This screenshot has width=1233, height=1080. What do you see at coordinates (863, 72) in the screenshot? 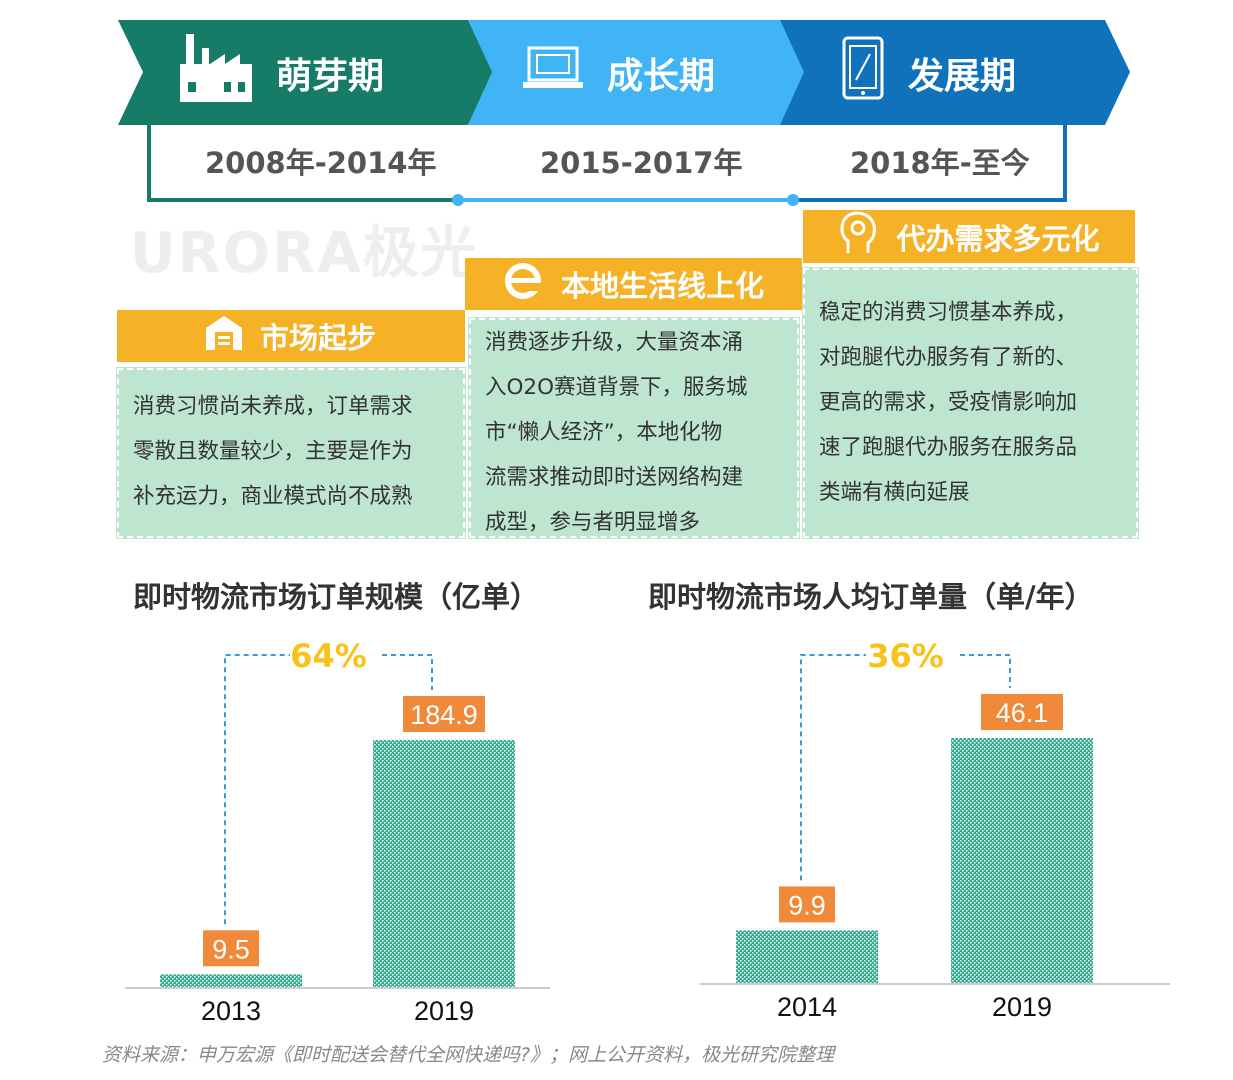
I see `smartphone-icon` at bounding box center [863, 72].